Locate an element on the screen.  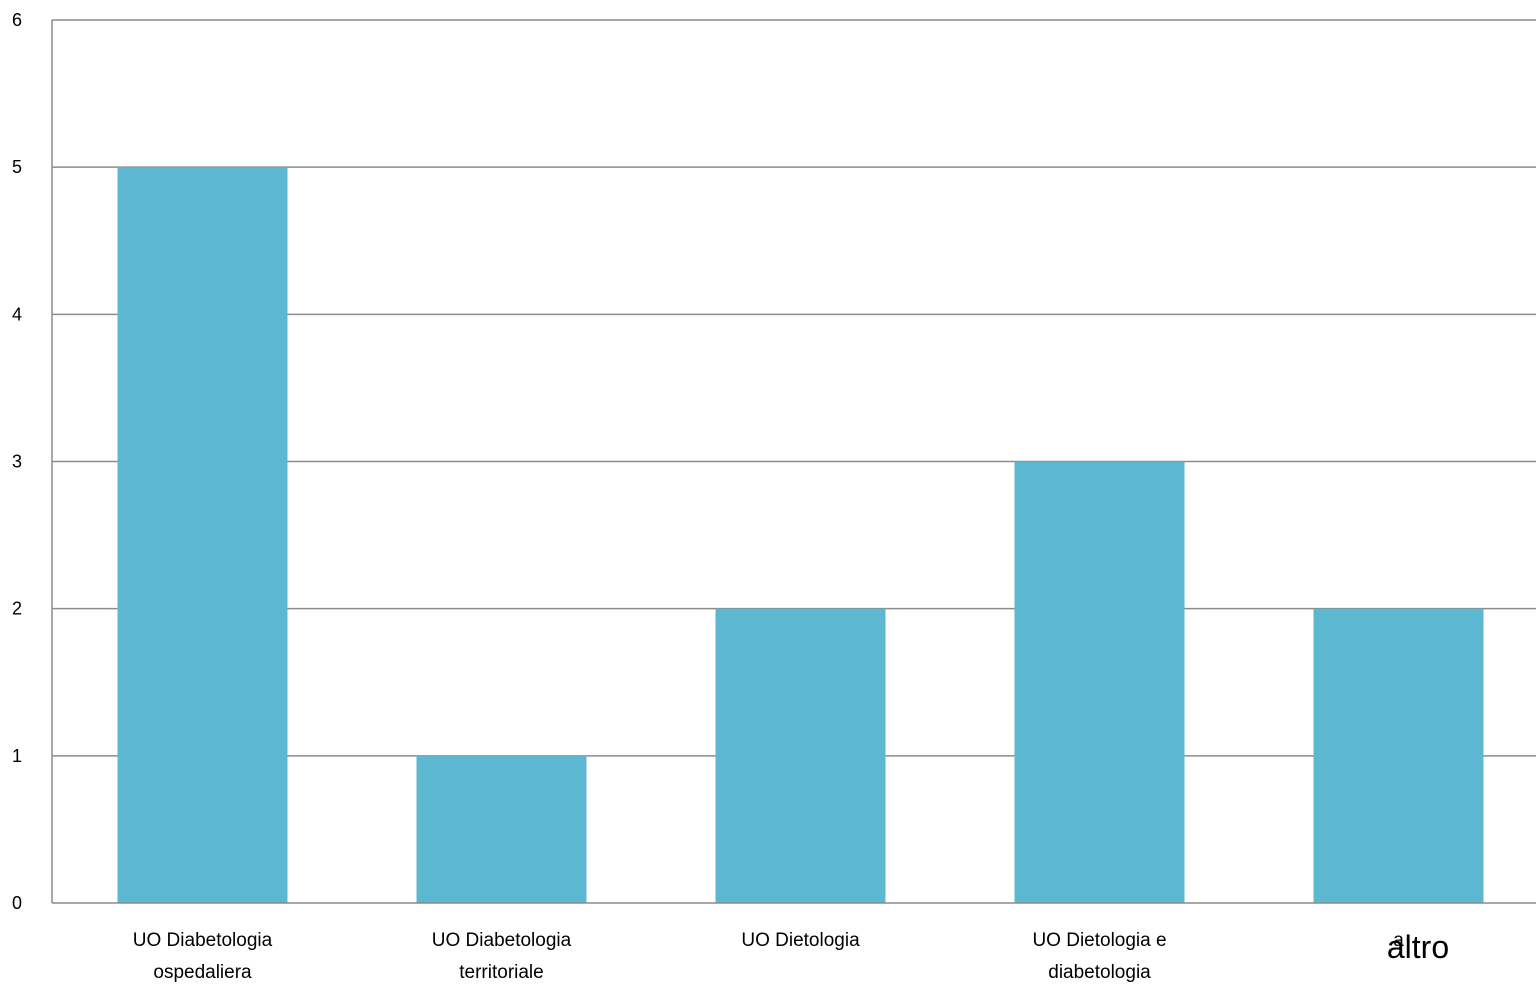
x-category-label-1: UO Diabetologia ospedaliera is located at coordinates (203, 956).